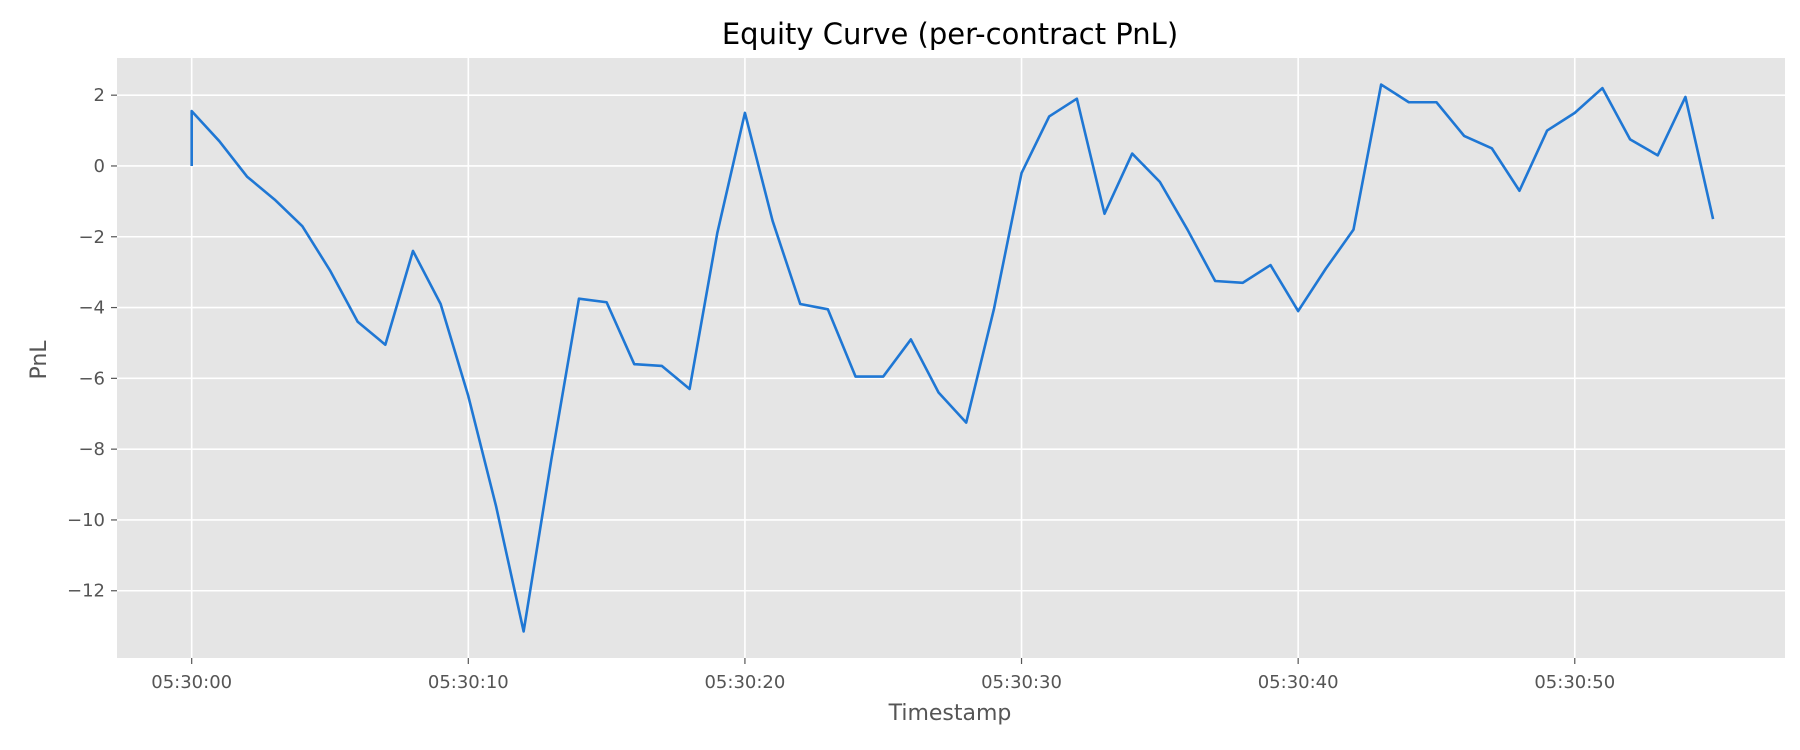 The image size is (1800, 750). I want to click on x-tick-label: 05:30:40, so click(1298, 682).